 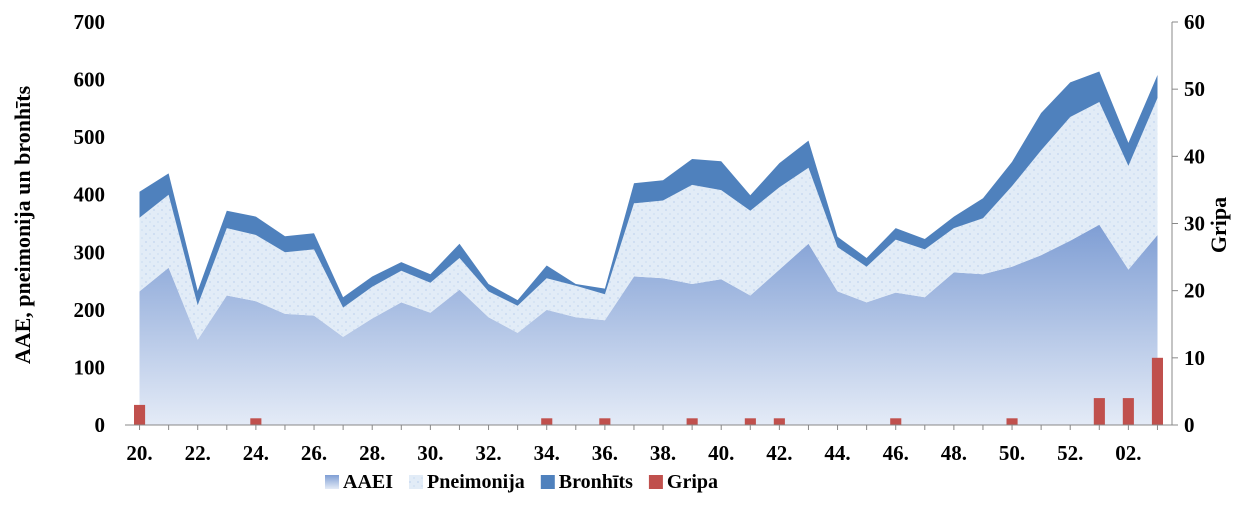 What do you see at coordinates (1194, 291) in the screenshot?
I see `y-right-tick-label: 20` at bounding box center [1194, 291].